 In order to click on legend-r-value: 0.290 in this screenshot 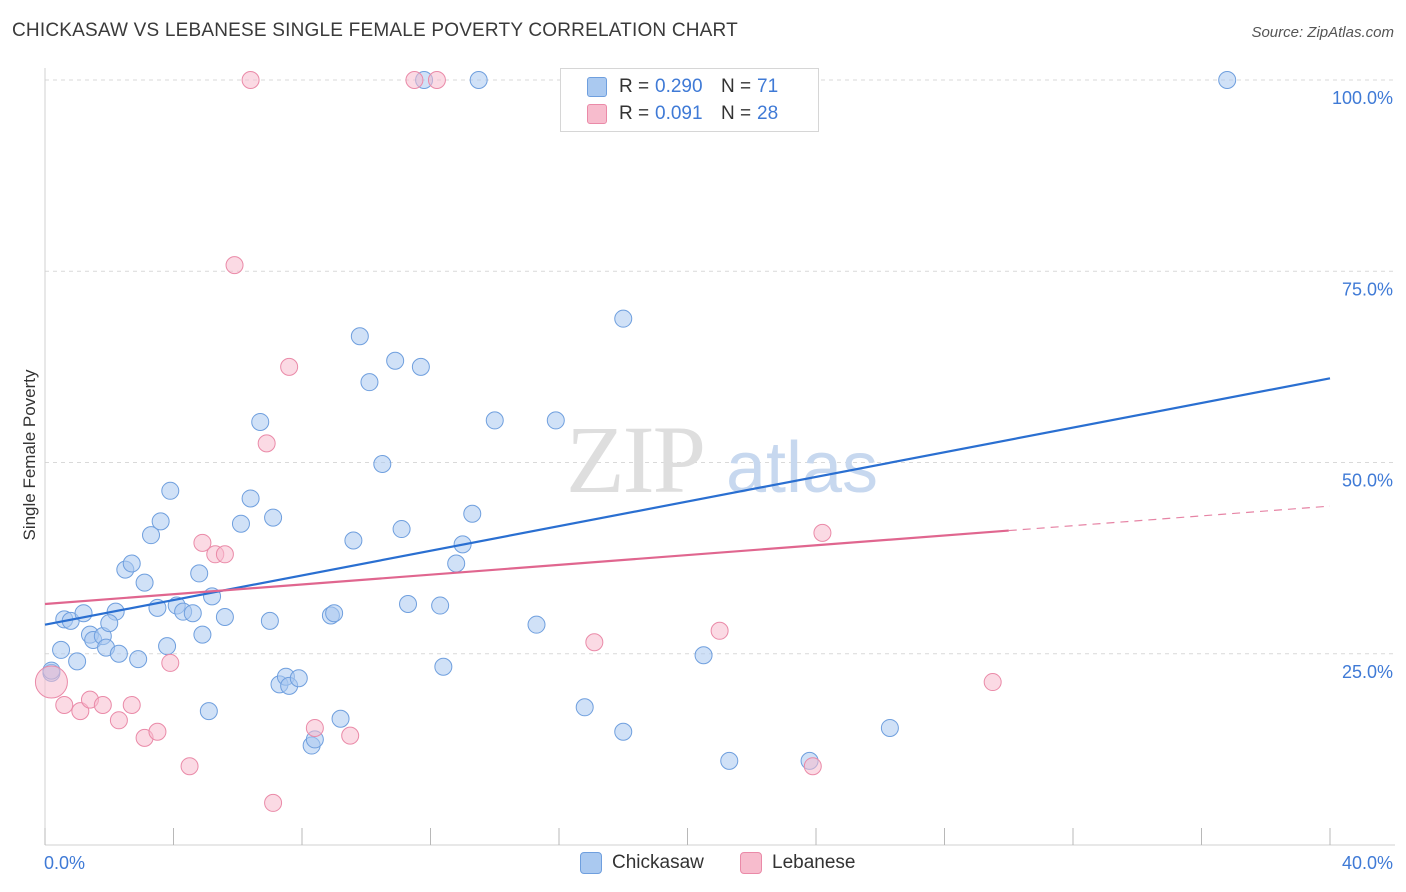, I will do `click(679, 86)`.